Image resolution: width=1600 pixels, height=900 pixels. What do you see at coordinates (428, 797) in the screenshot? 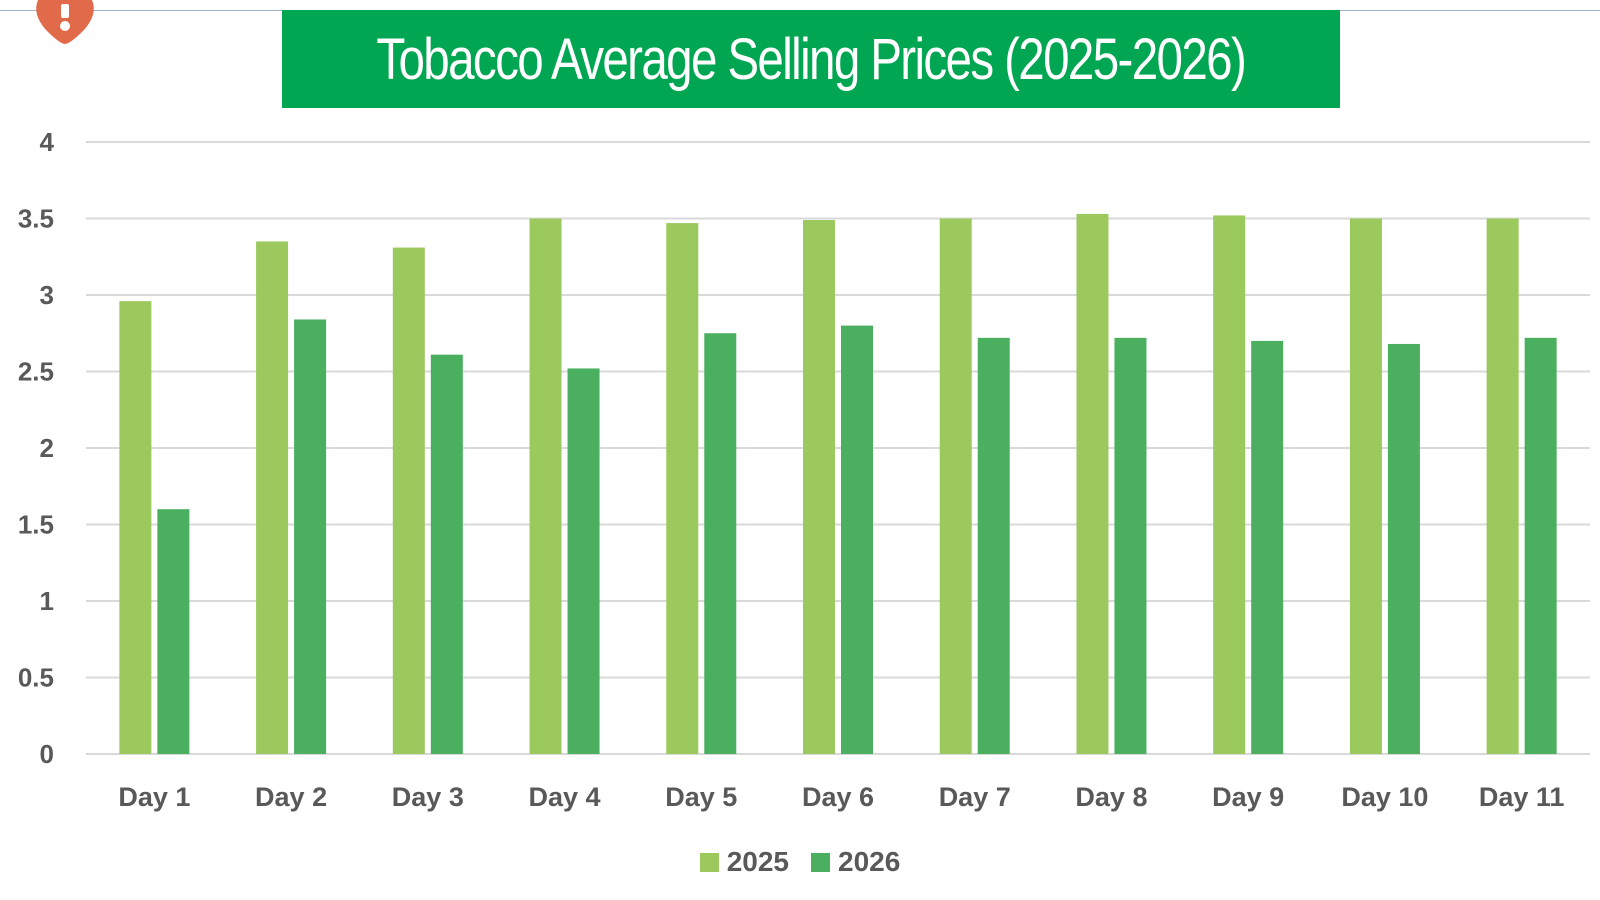
I see `x-tick-label: Day 3` at bounding box center [428, 797].